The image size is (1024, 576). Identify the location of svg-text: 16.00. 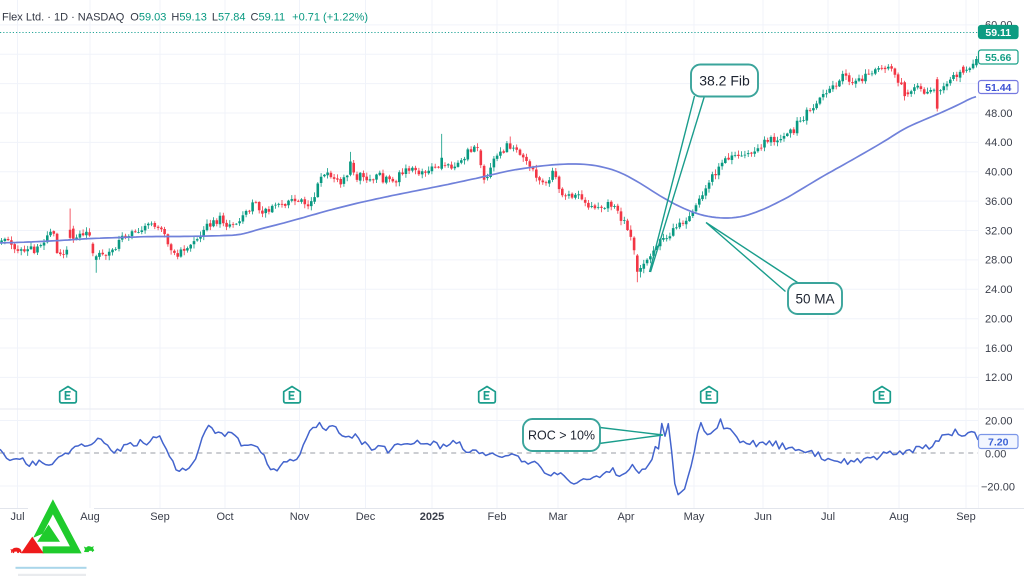
(999, 349).